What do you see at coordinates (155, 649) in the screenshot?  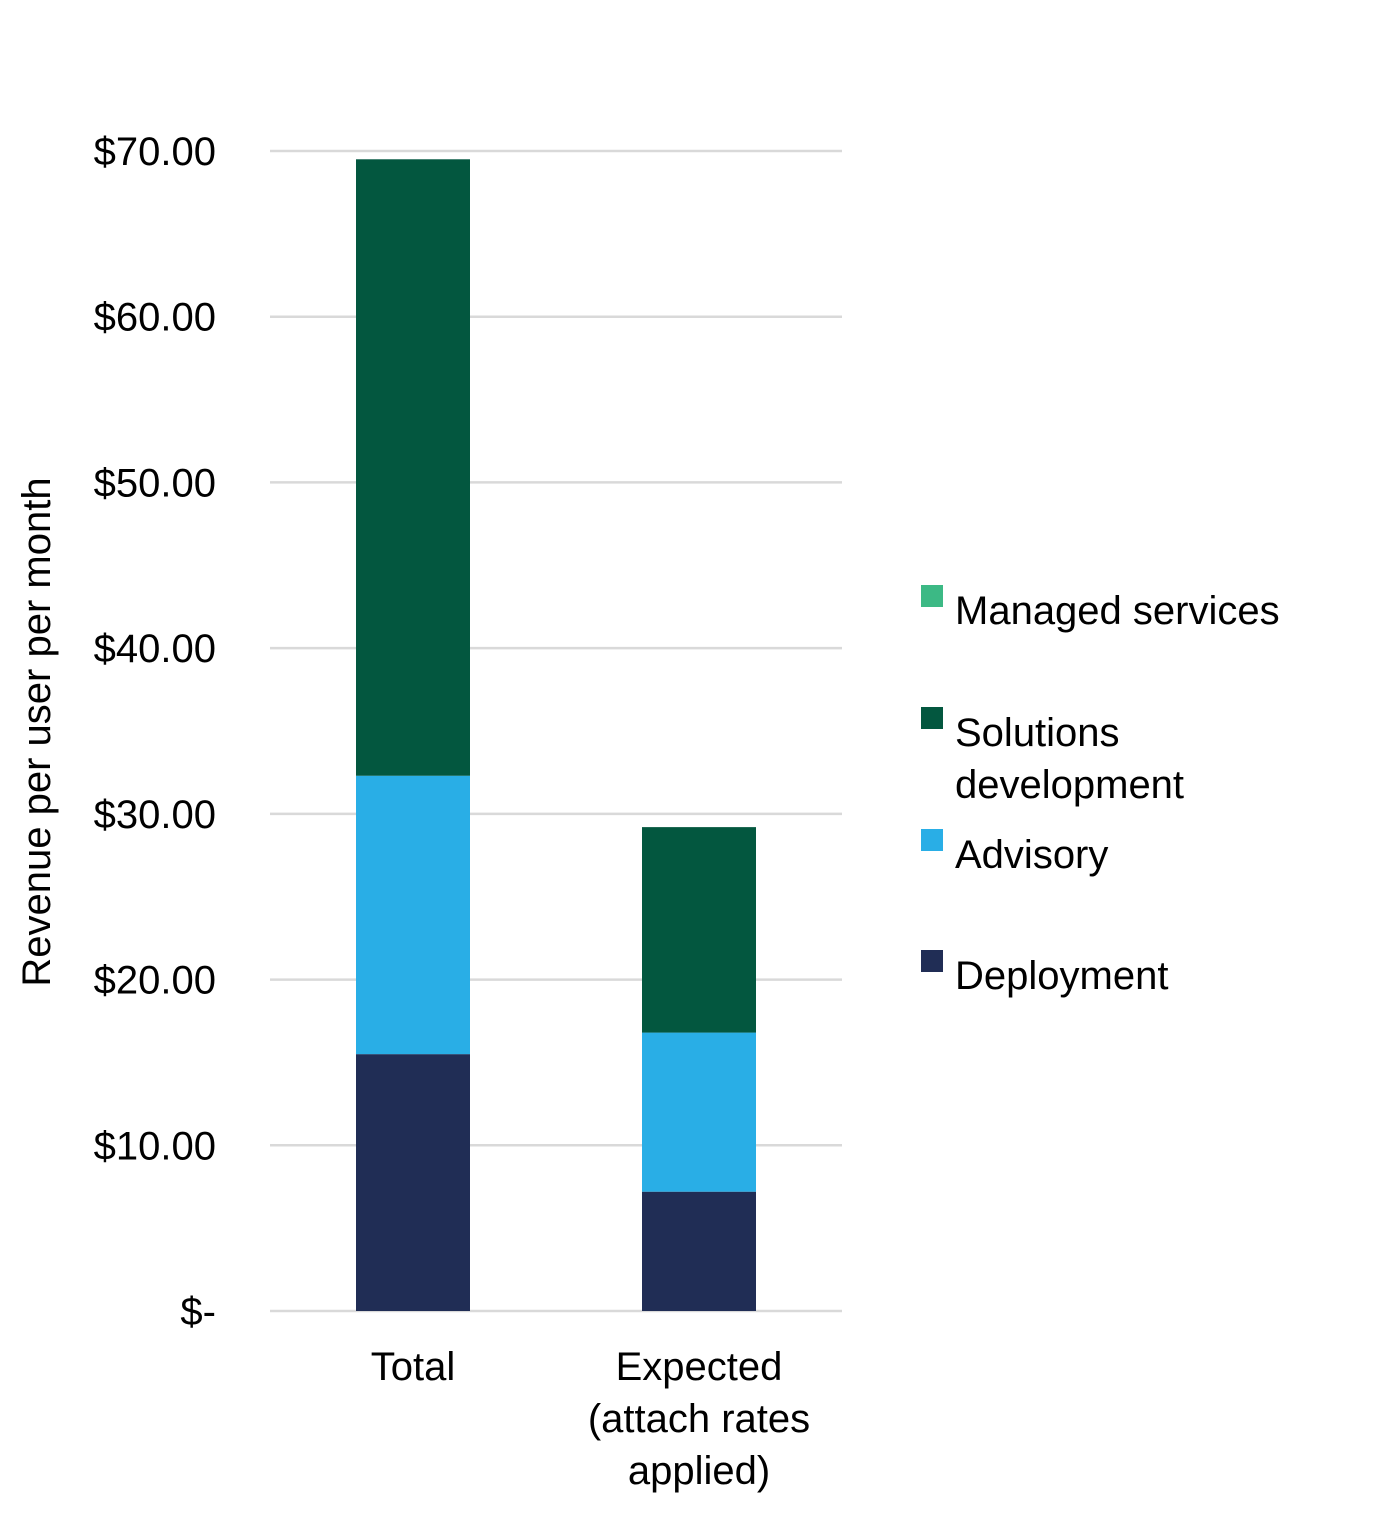 I see `y-tick-label: $40.00` at bounding box center [155, 649].